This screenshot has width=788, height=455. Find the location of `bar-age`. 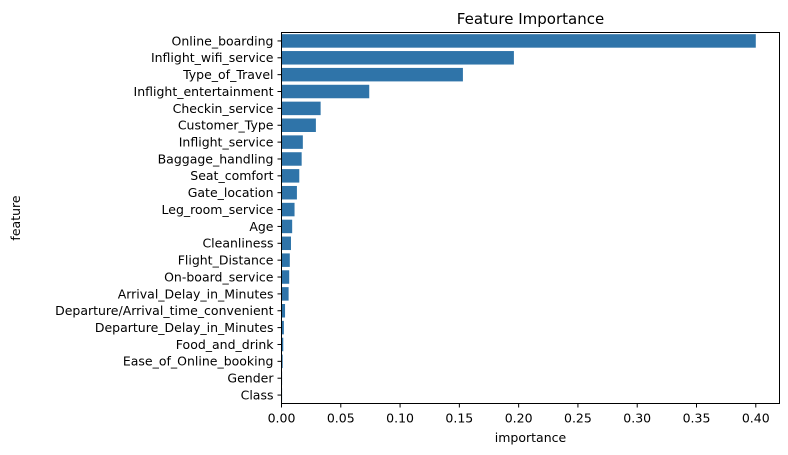

bar-age is located at coordinates (287, 226).